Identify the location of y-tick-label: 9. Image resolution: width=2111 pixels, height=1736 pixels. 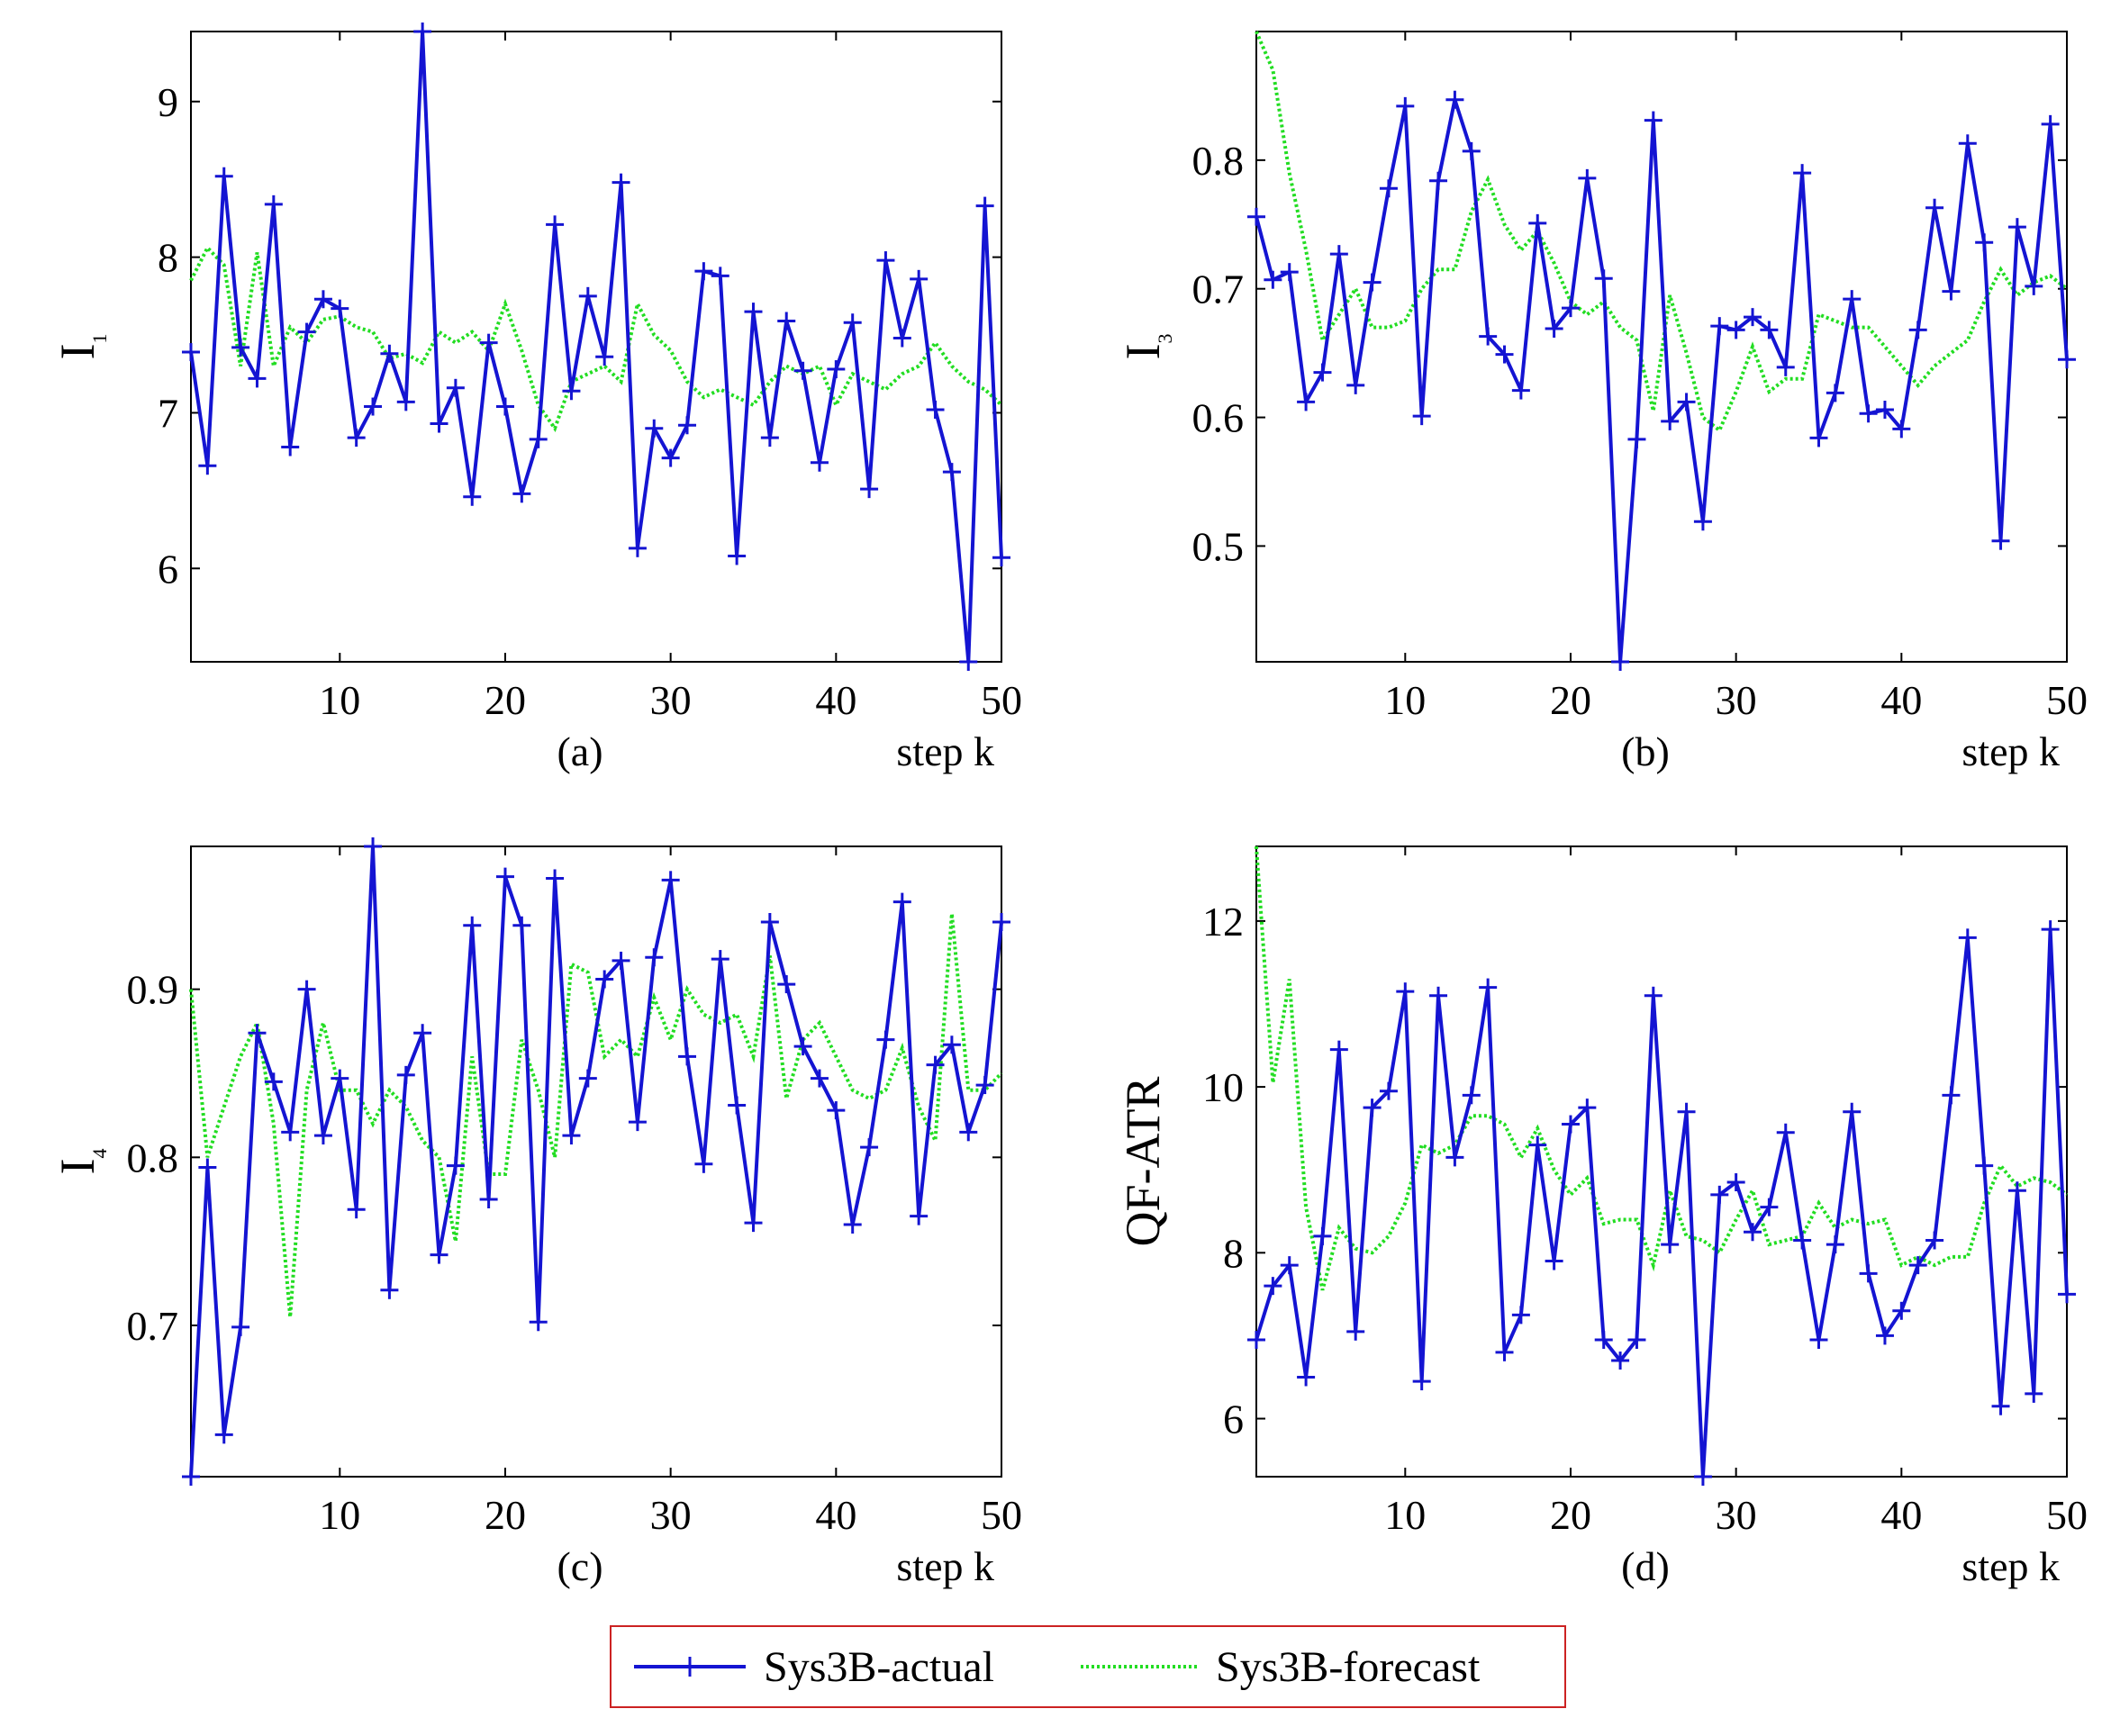
(168, 102).